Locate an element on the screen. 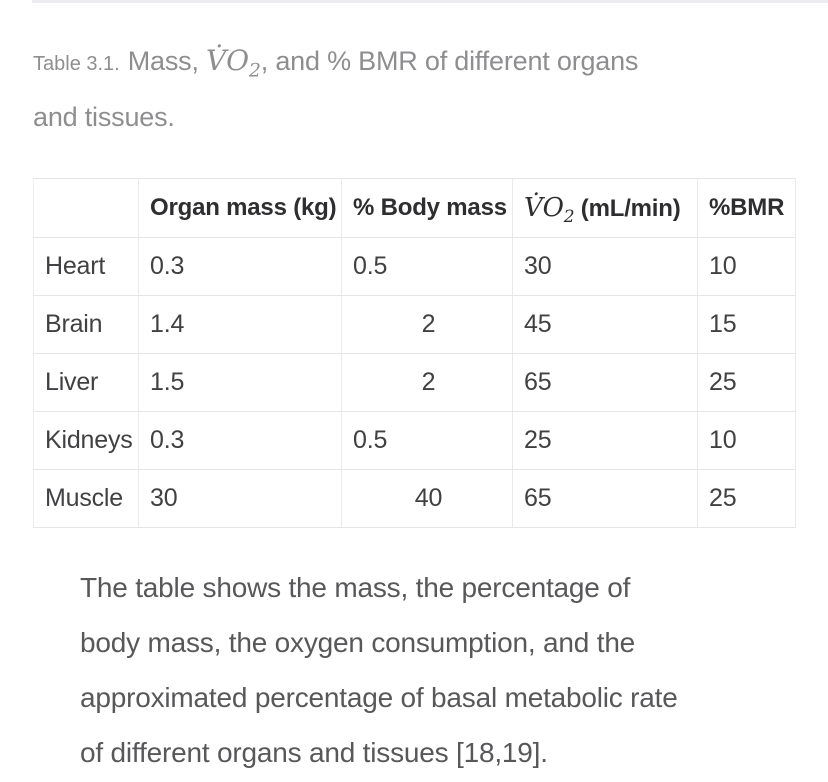 This screenshot has width=828, height=782. cell-organ: Kidneys is located at coordinates (86, 440).